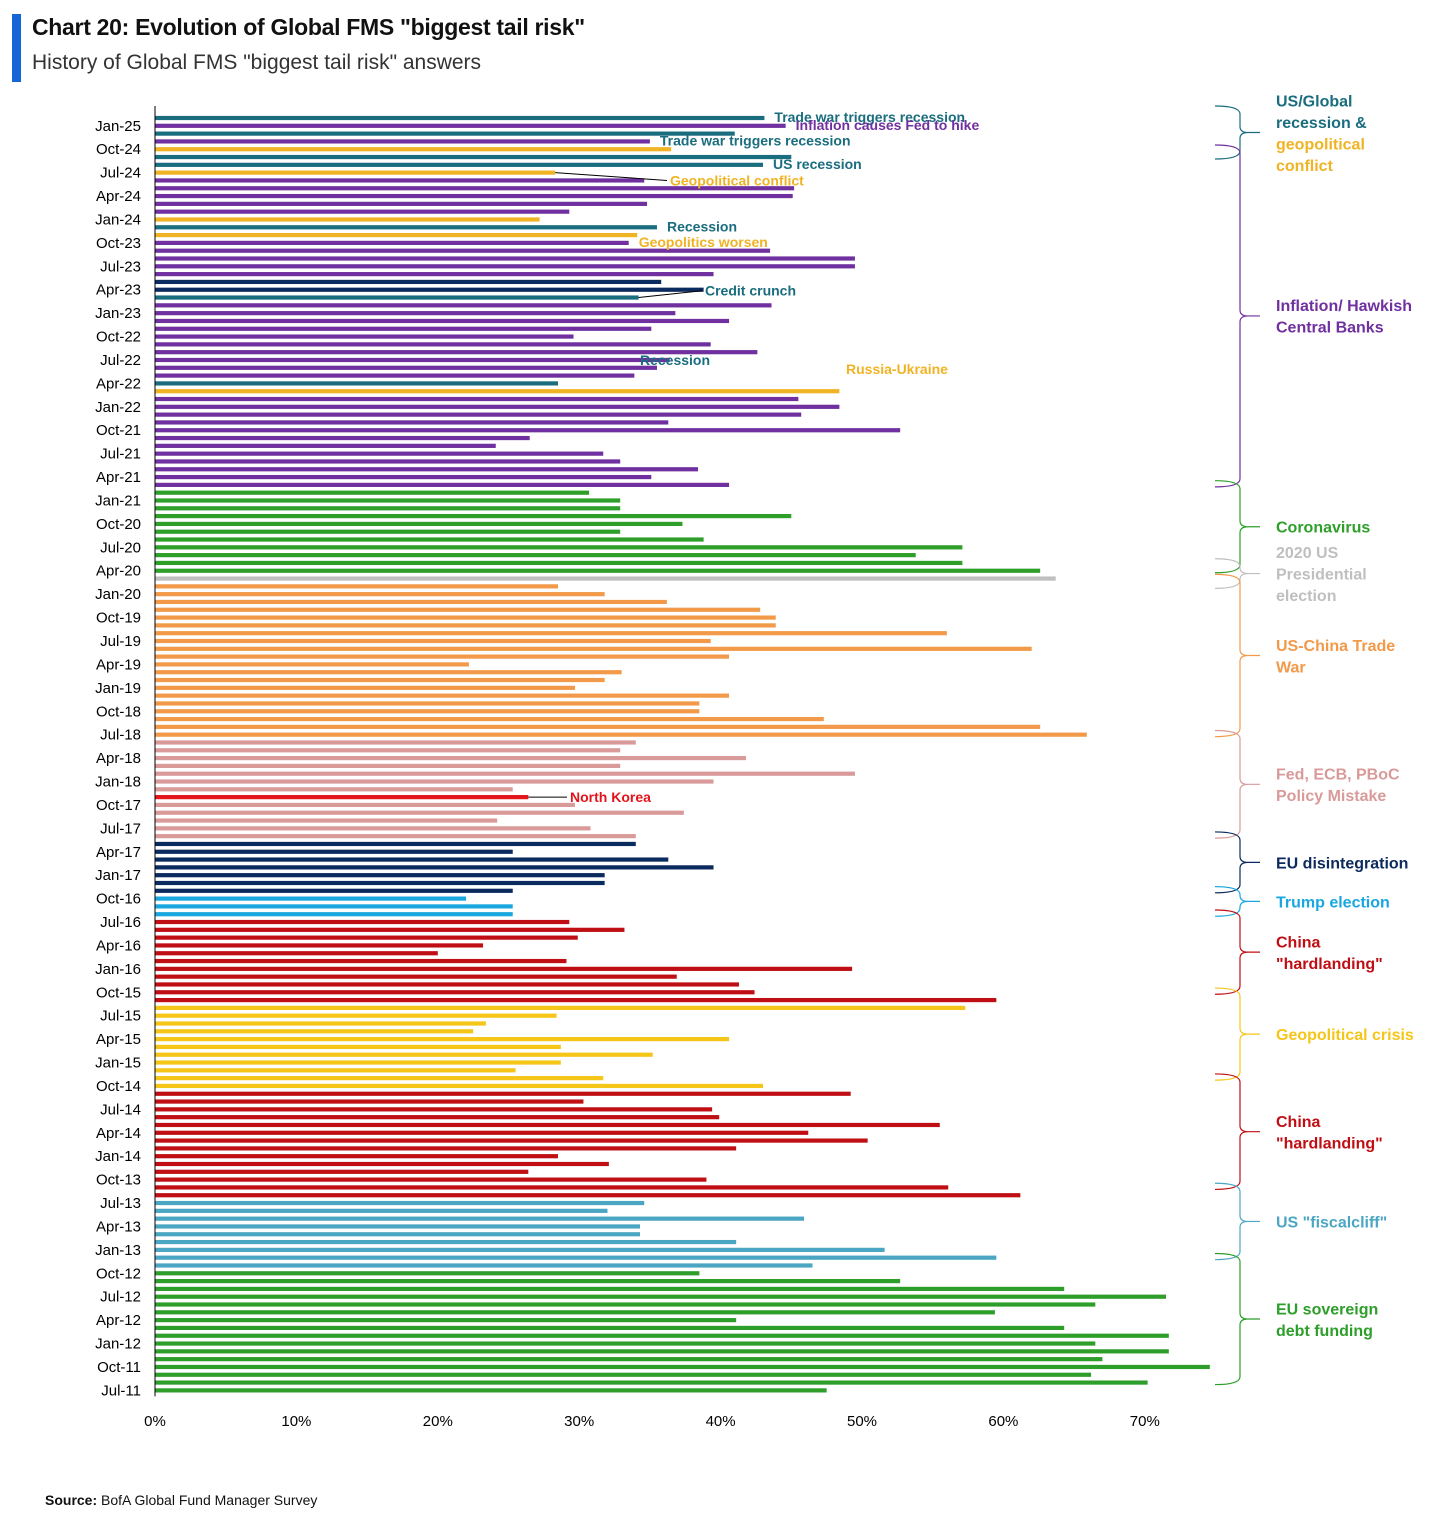 This screenshot has height=1526, width=1456. Describe the element at coordinates (118, 1039) in the screenshot. I see `y-tick-label: Apr-15` at that location.